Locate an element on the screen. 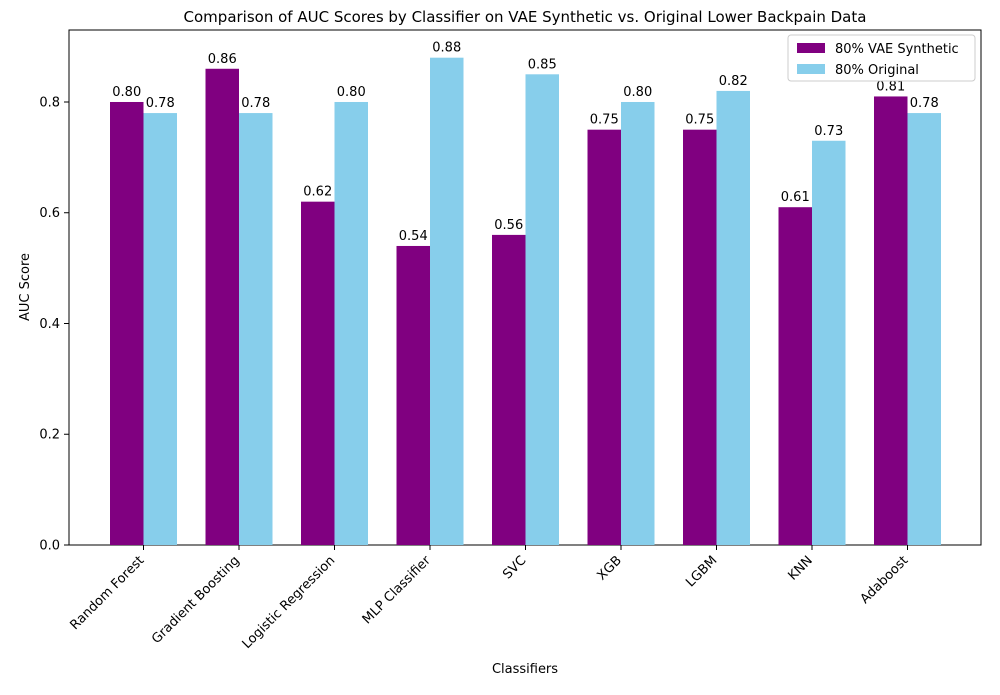  x-tick-label: Logistic Regression is located at coordinates (289, 602).